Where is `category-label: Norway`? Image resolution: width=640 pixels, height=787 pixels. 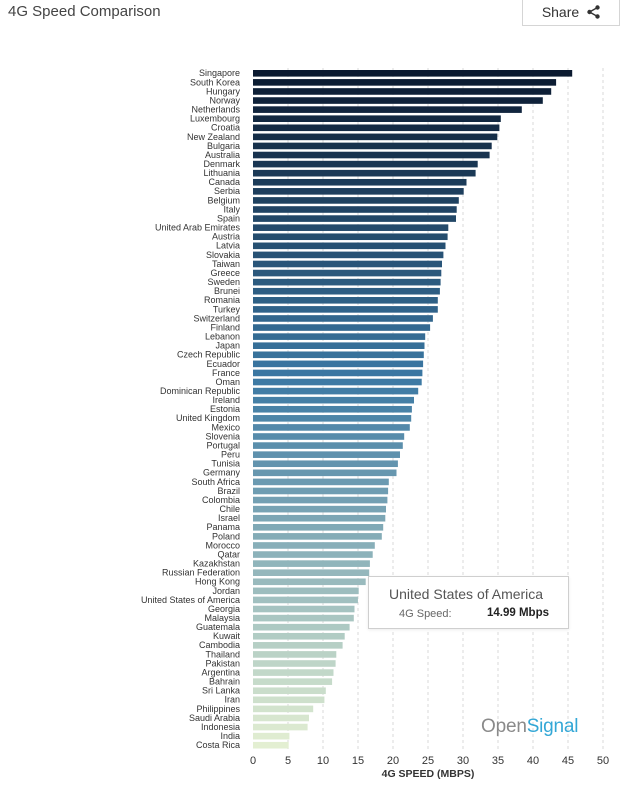 category-label: Norway is located at coordinates (224, 100).